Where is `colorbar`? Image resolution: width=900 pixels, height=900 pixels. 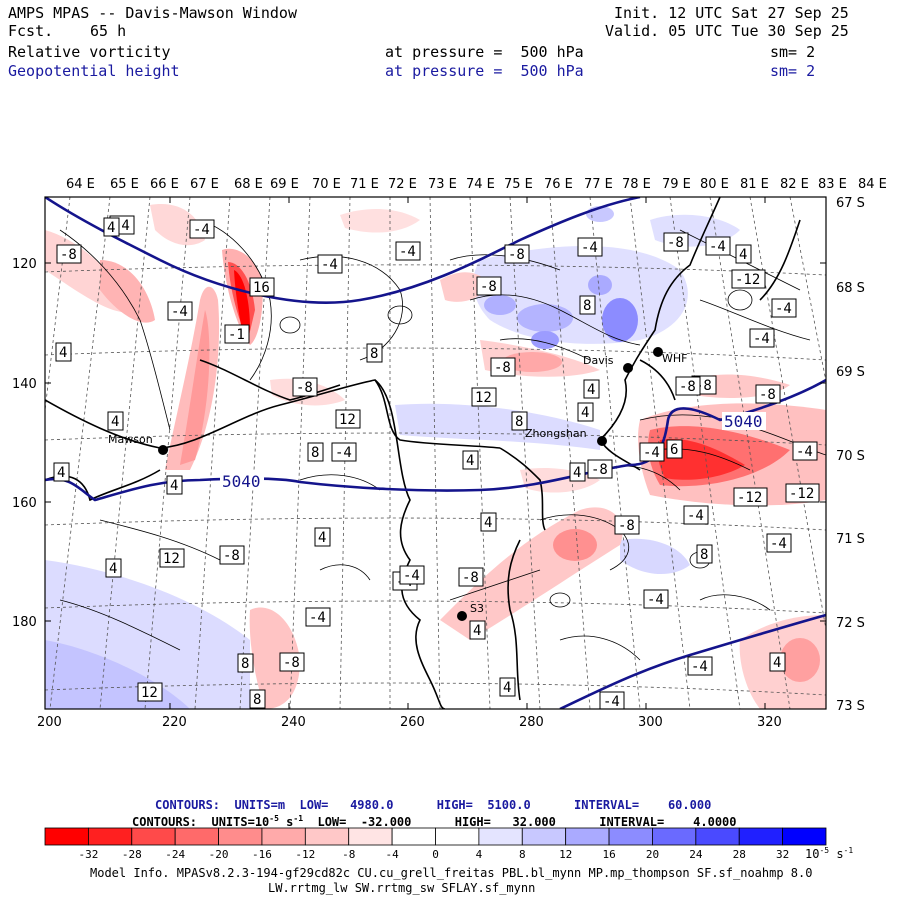
colorbar is located at coordinates (435, 836).